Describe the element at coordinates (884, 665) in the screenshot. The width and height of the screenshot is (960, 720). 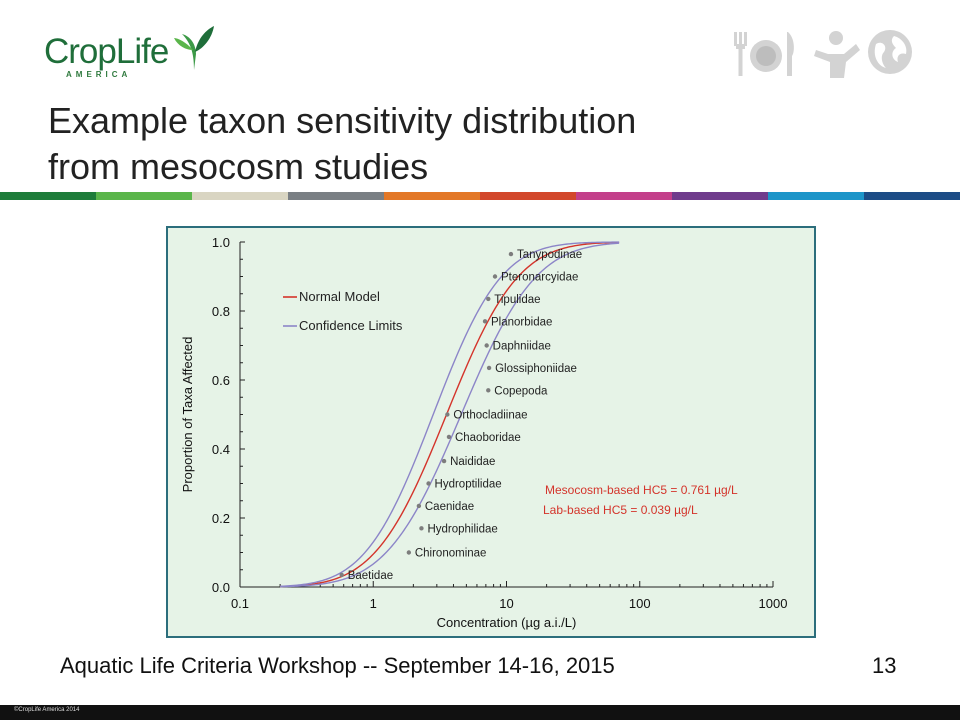
I see `page-number: 13` at that location.